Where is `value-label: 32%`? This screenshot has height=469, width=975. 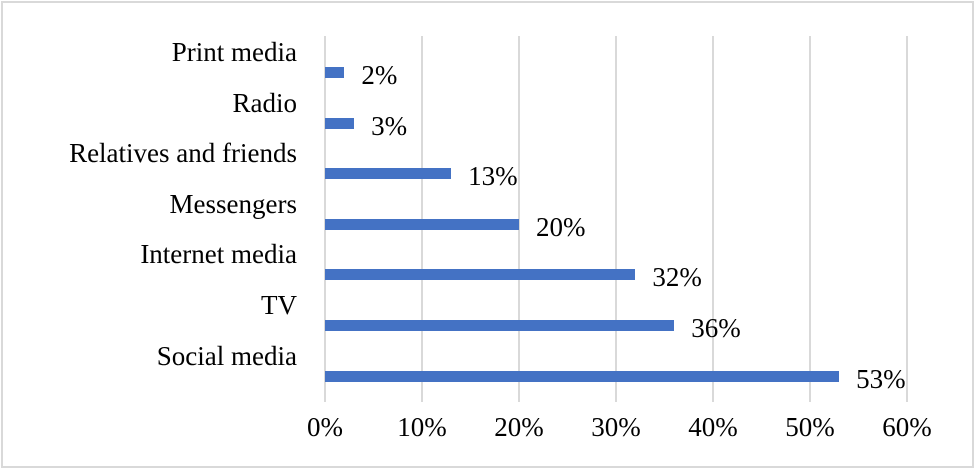
value-label: 32% is located at coordinates (677, 277).